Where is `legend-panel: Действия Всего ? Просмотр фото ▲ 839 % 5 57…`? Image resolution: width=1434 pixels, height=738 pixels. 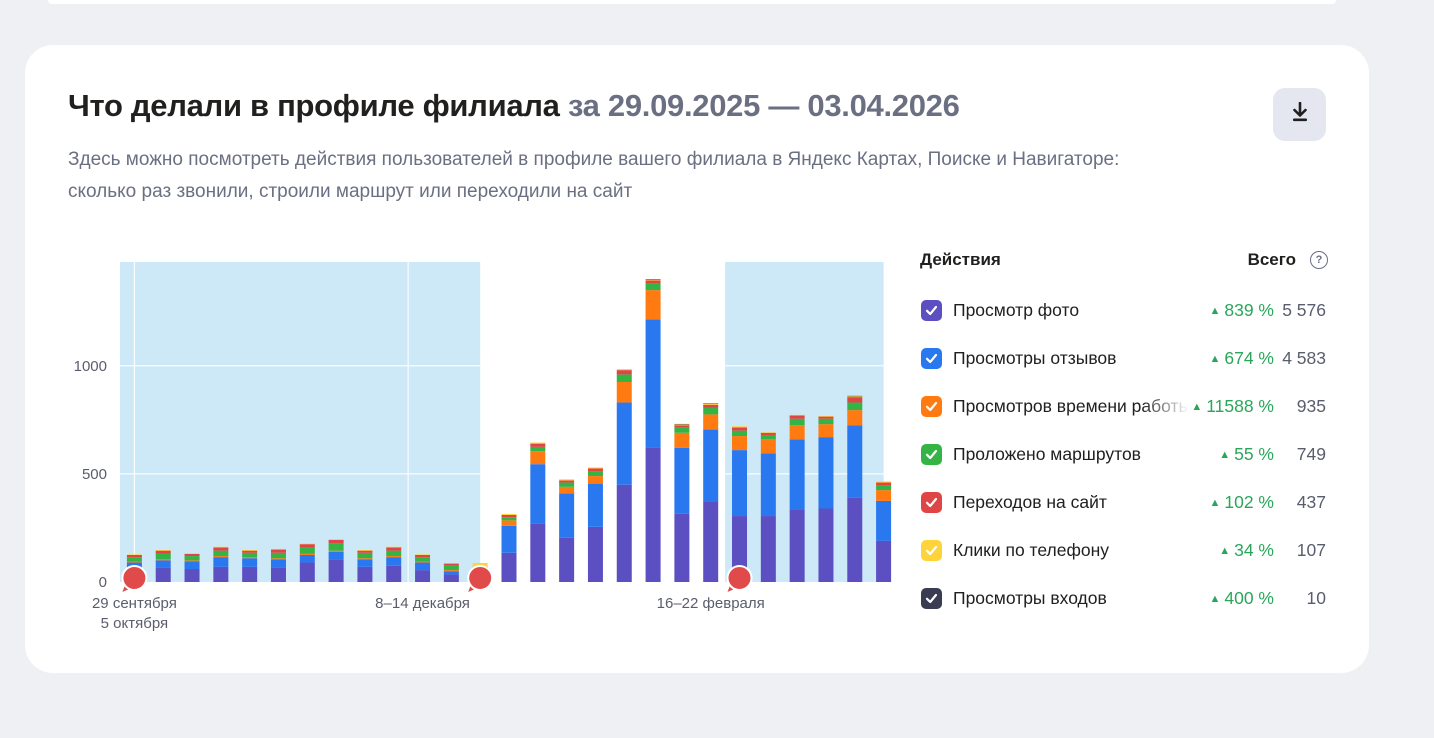 legend-panel: Действия Всего ? Просмотр фото ▲ 839 % 5 57… is located at coordinates (1125, 431).